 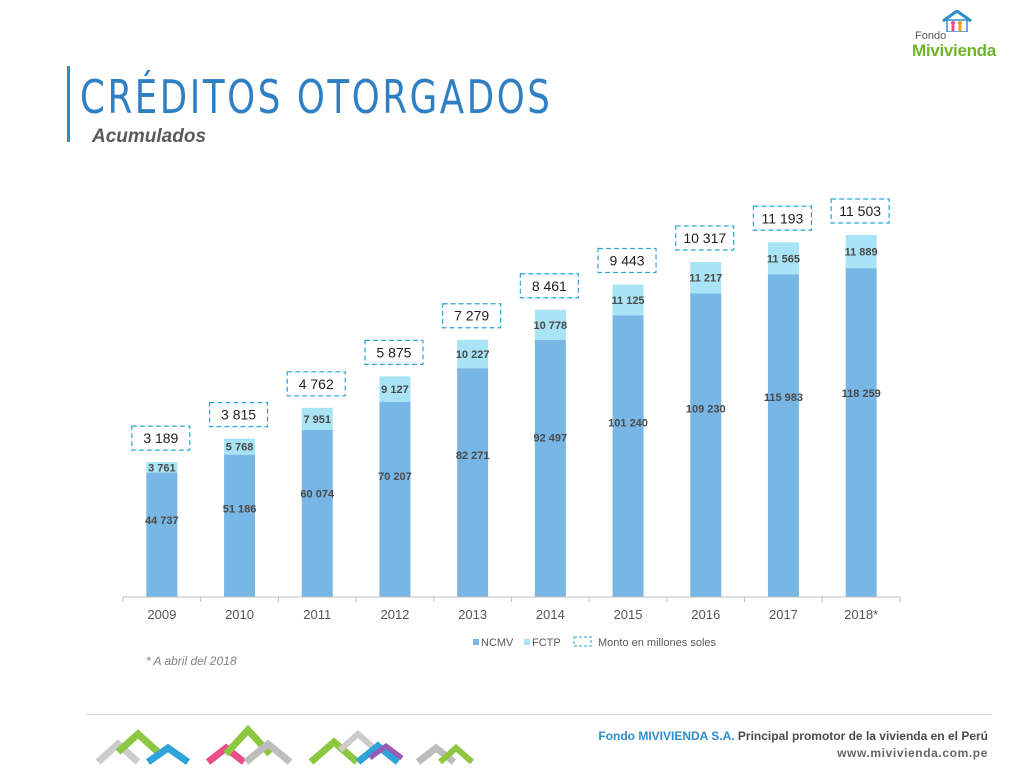 I want to click on legend-swatch-ncmv, so click(x=476, y=642).